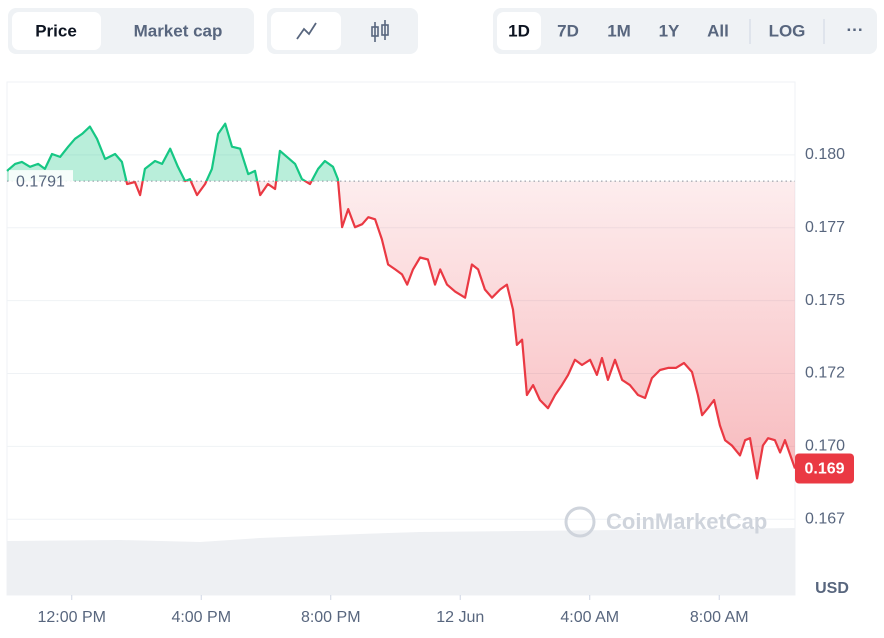 The image size is (884, 638). What do you see at coordinates (580, 522) in the screenshot?
I see `watermark-logo` at bounding box center [580, 522].